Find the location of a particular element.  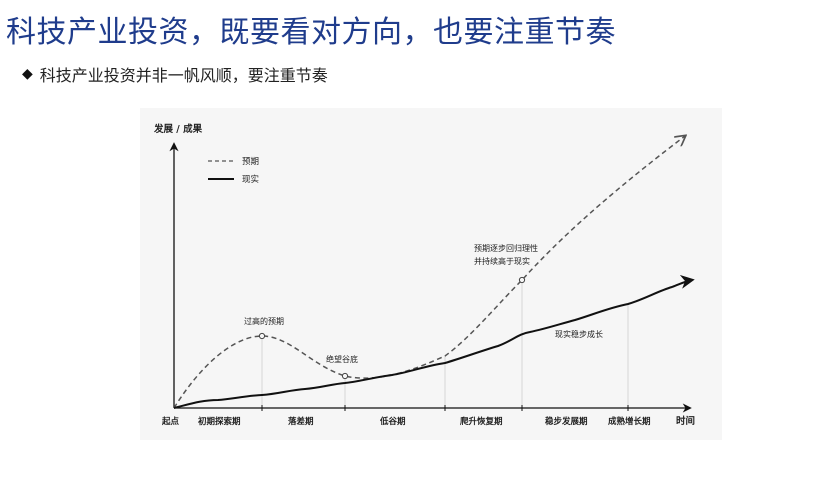

annotation-reality-steady: 现实稳步成长 is located at coordinates (579, 334).